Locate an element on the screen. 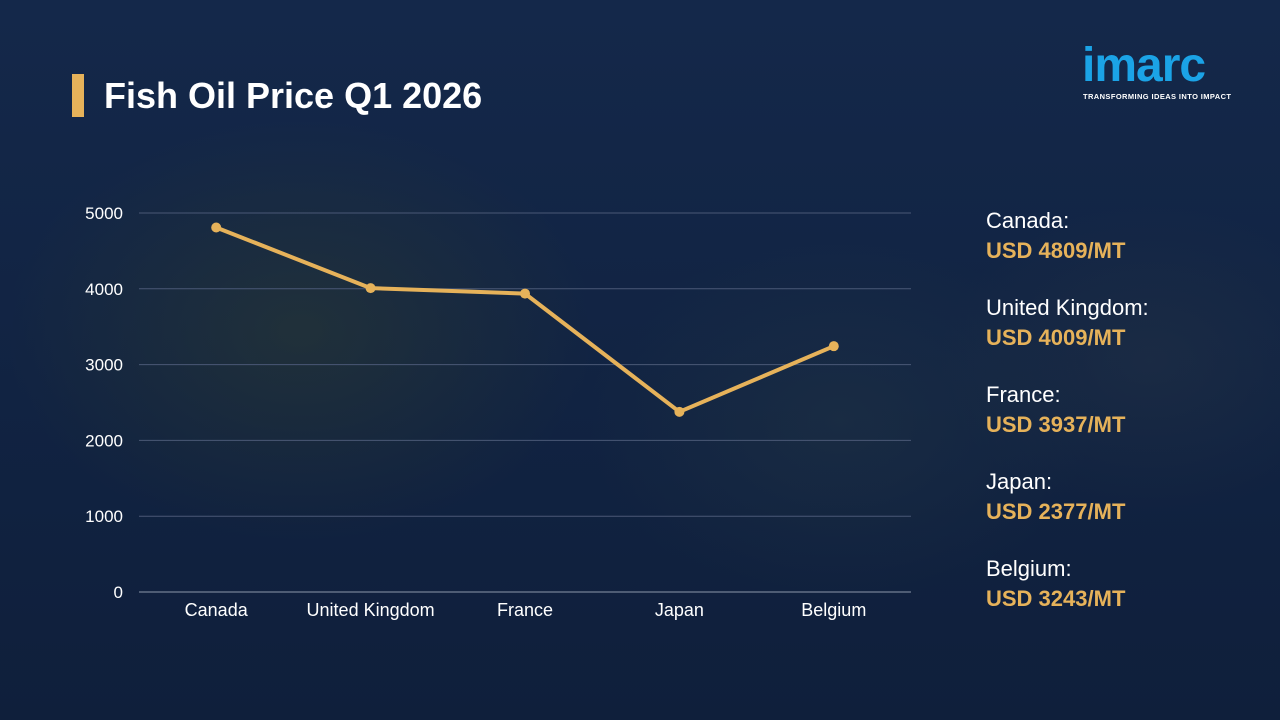  price-item-canada: Canada: USD 4809/MT is located at coordinates (1126, 249).